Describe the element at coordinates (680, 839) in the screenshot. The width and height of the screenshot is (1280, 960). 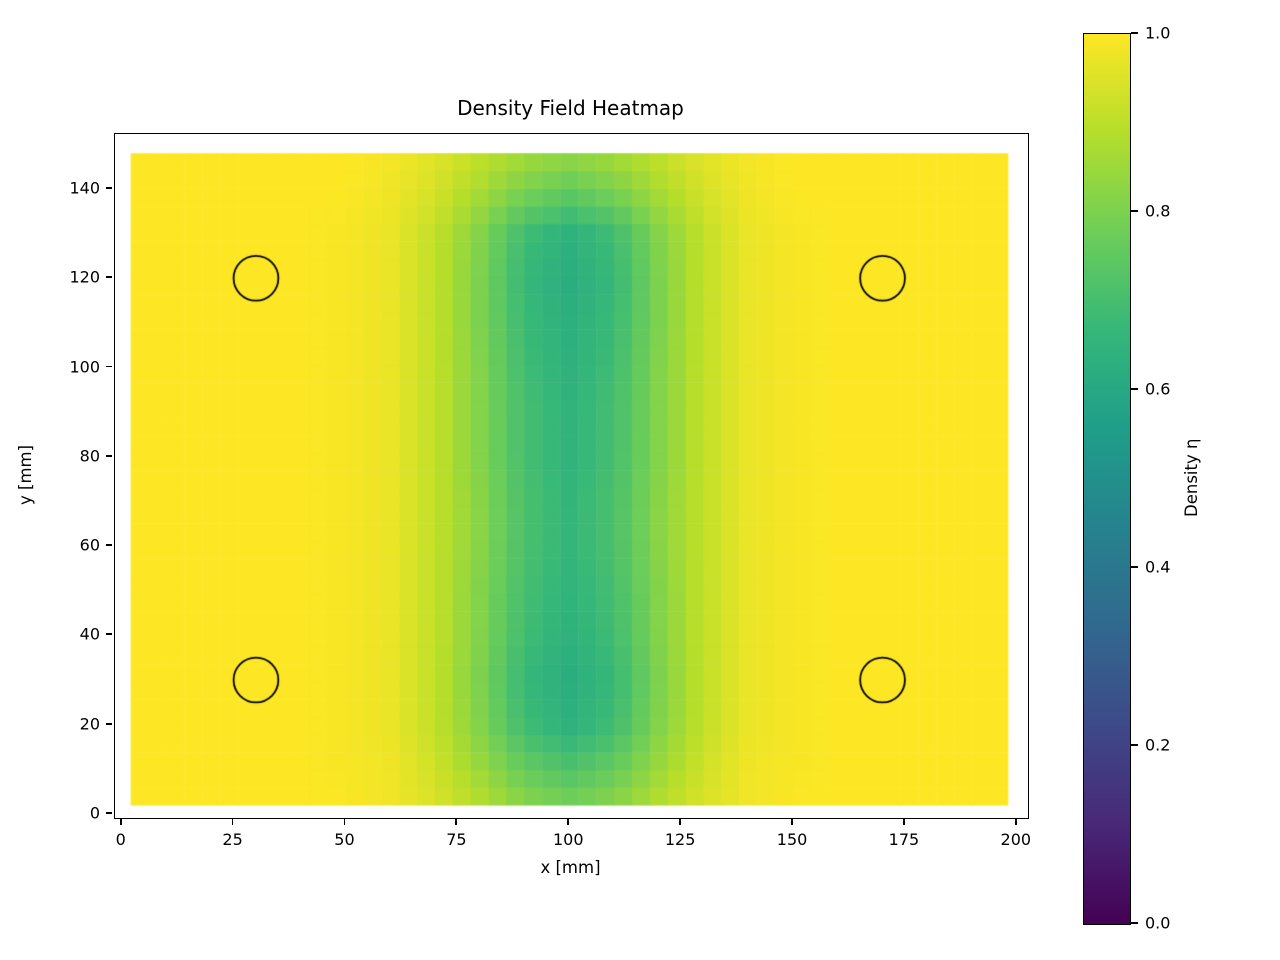
I see `x-tick-label: 125` at that location.